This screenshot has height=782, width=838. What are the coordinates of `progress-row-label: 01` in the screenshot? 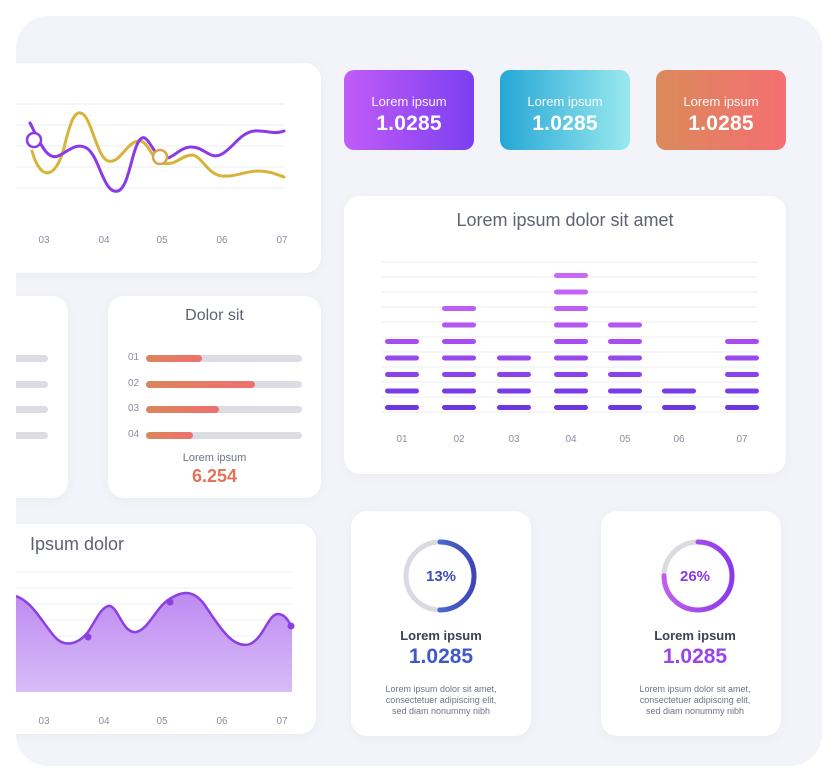 It's located at (134, 357).